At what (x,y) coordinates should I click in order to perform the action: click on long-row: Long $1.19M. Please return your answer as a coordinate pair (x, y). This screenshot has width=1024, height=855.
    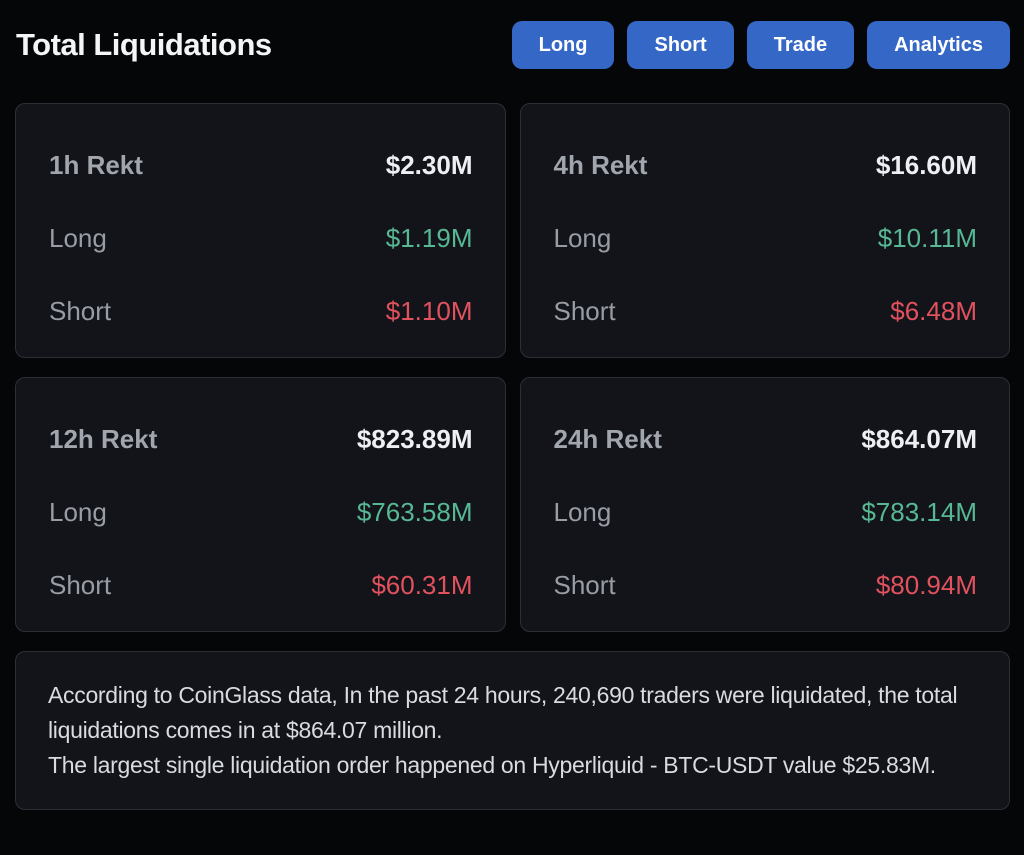
    Looking at the image, I should click on (261, 238).